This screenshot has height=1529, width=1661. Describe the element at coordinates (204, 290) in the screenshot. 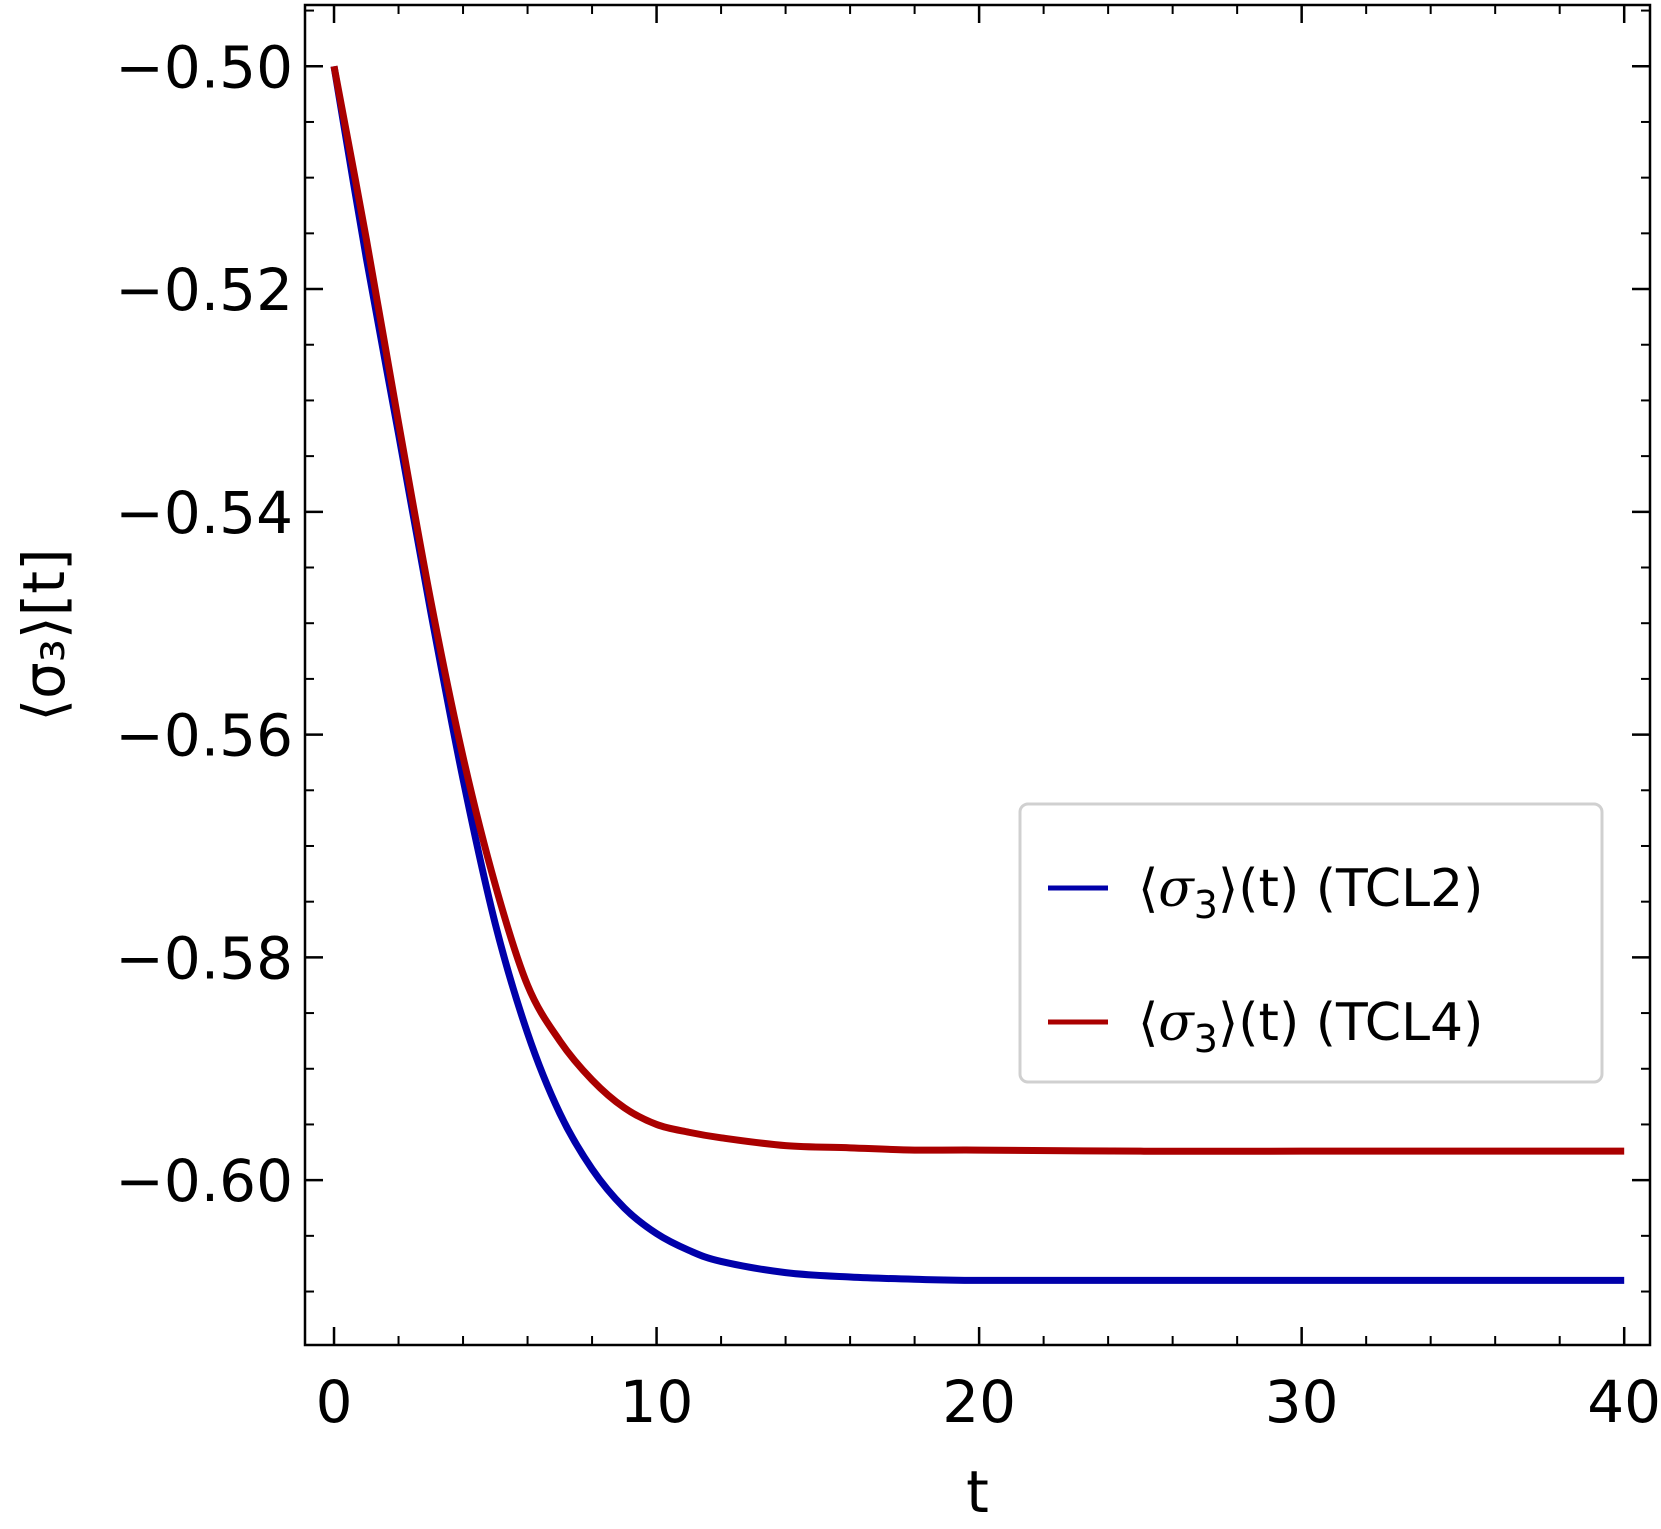

I see `y-tick-label: −0.52` at that location.